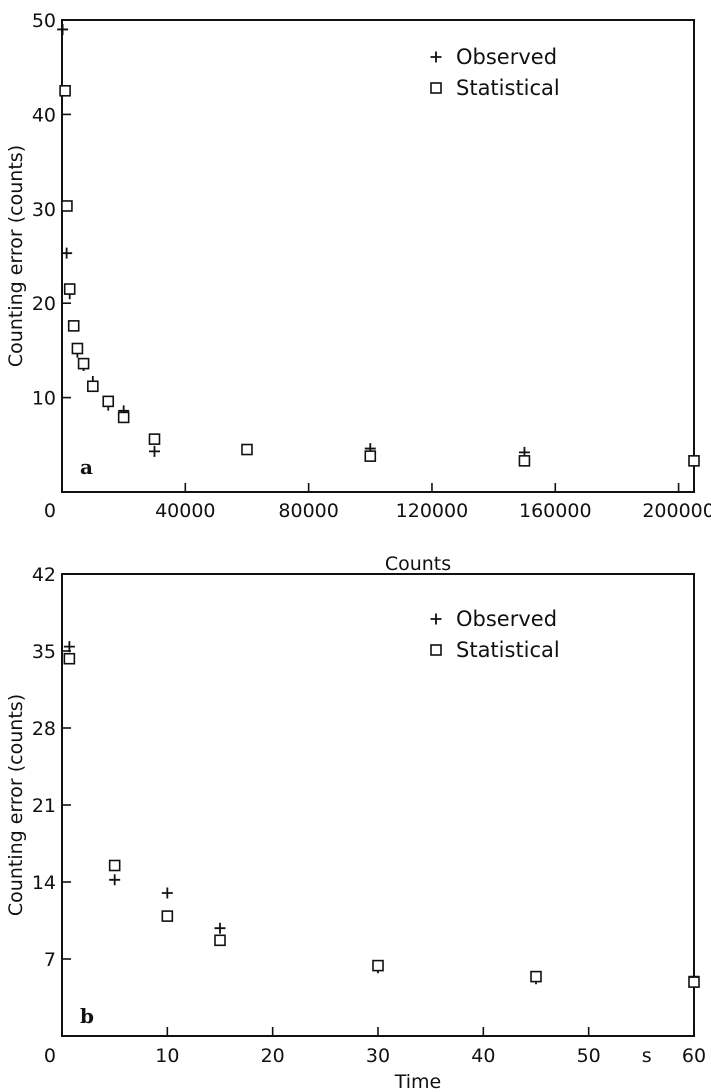 Image resolution: width=711 pixels, height=1092 pixels. What do you see at coordinates (676, 511) in the screenshot?
I see `x-tick-label: 200000` at bounding box center [676, 511].